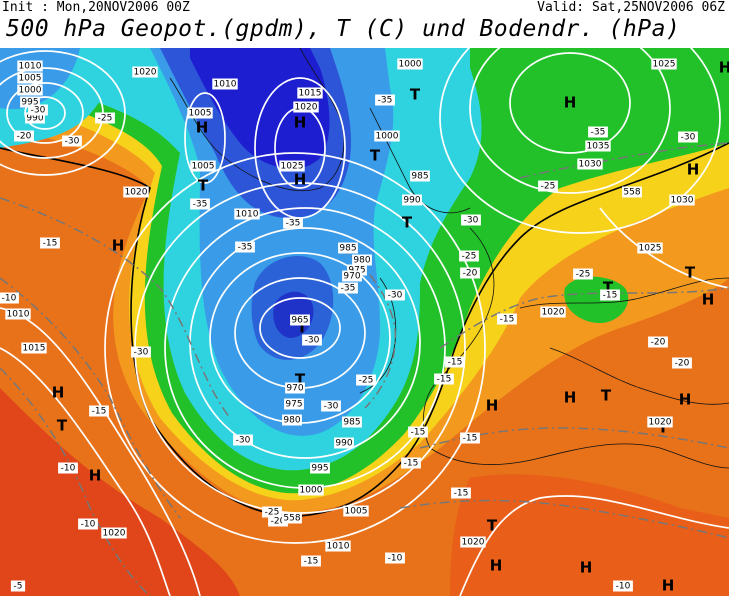 The height and width of the screenshot is (596, 729). I want to click on isobar-label: 970, so click(295, 388).